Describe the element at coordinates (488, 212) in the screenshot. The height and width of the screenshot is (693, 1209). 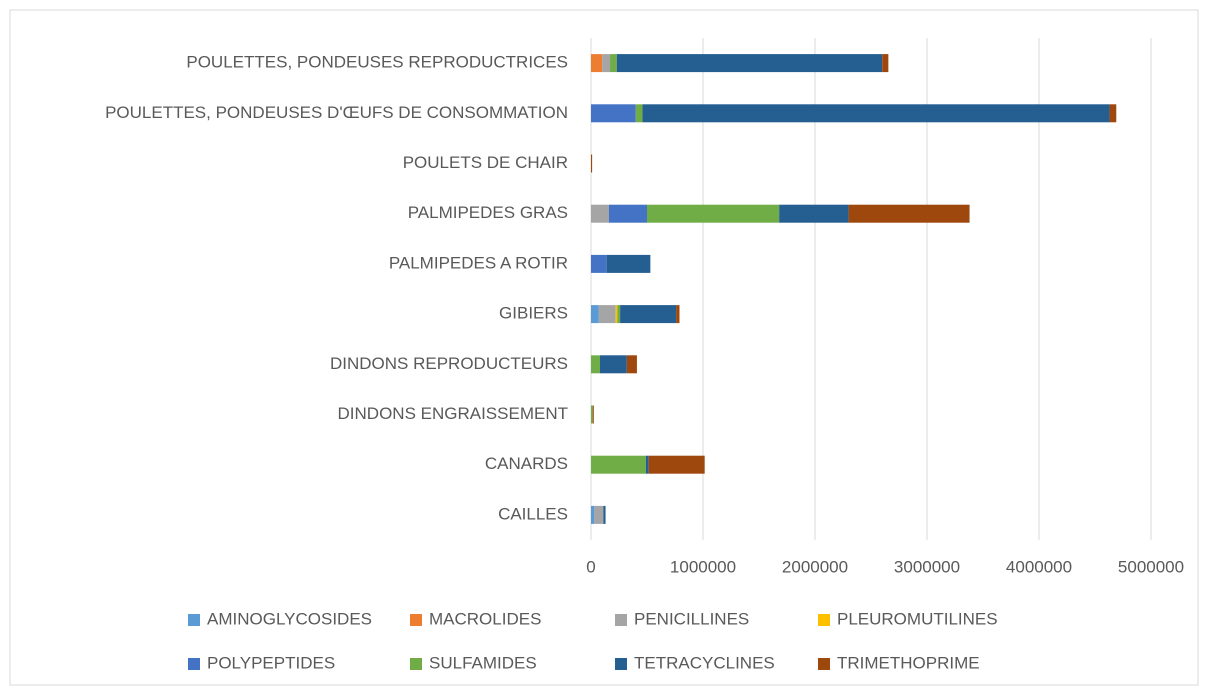
I see `y-tick-label: PALMIPEDES GRAS` at that location.